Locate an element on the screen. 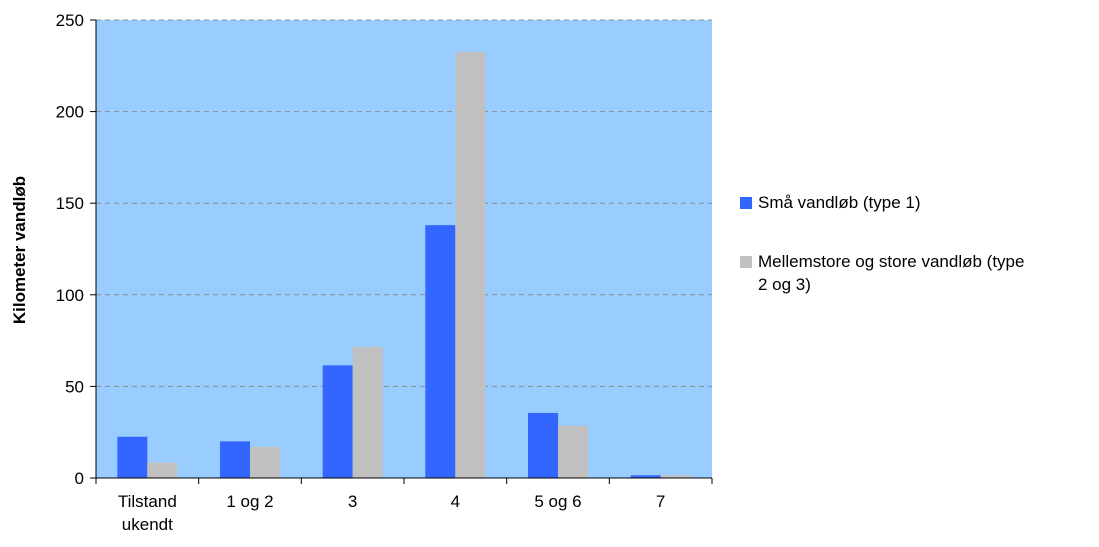 The height and width of the screenshot is (547, 1099). y-axis-title: Kilometer vandløb is located at coordinates (19, 250).